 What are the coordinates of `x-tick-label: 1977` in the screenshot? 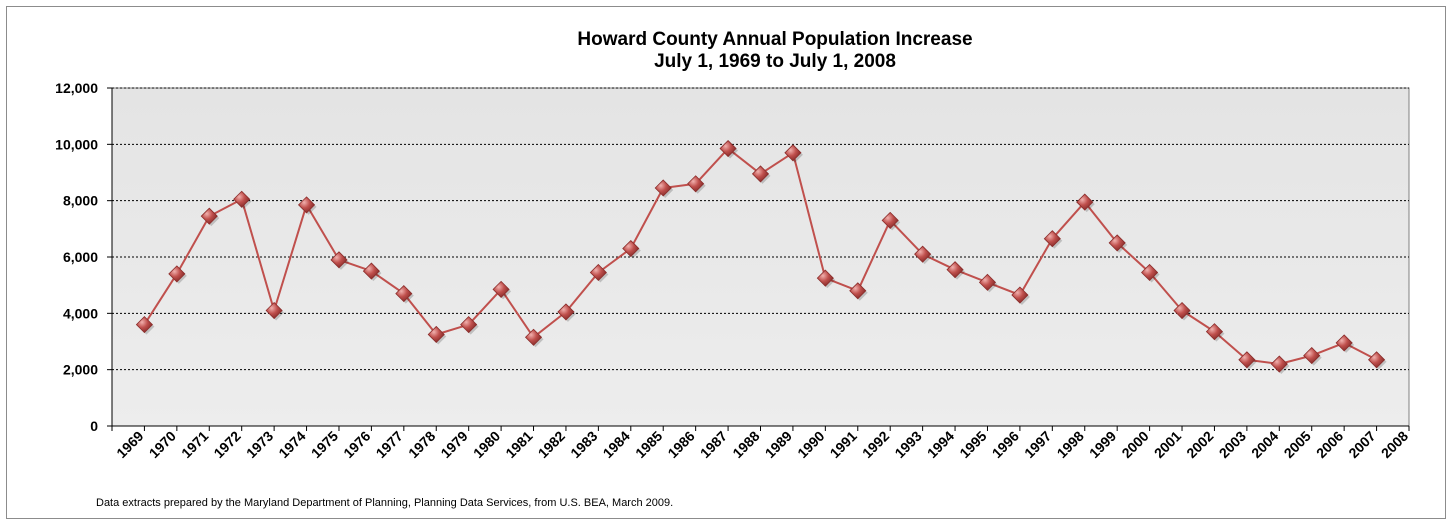 It's located at (389, 444).